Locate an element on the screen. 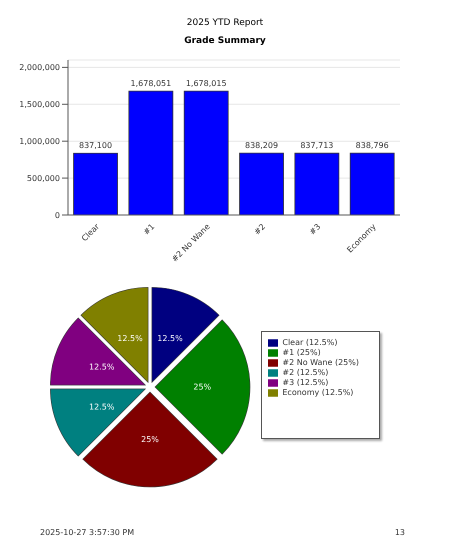  data-label: 837,713 is located at coordinates (317, 145).